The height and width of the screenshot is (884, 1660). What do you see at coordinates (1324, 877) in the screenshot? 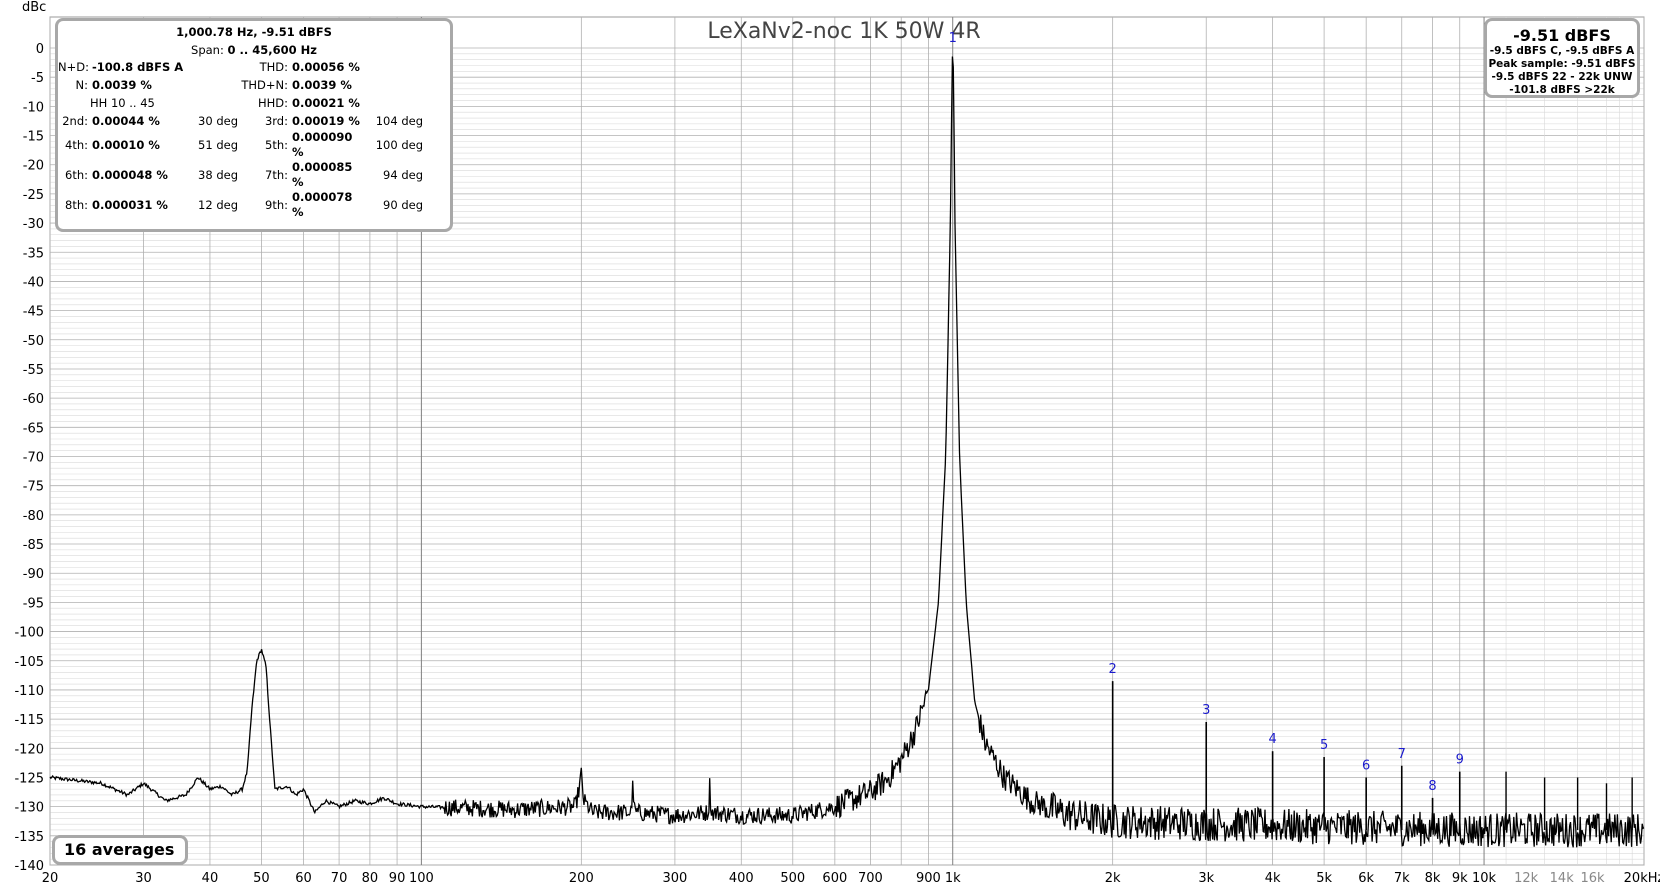
I see `x-tick-label: 5k` at bounding box center [1324, 877].